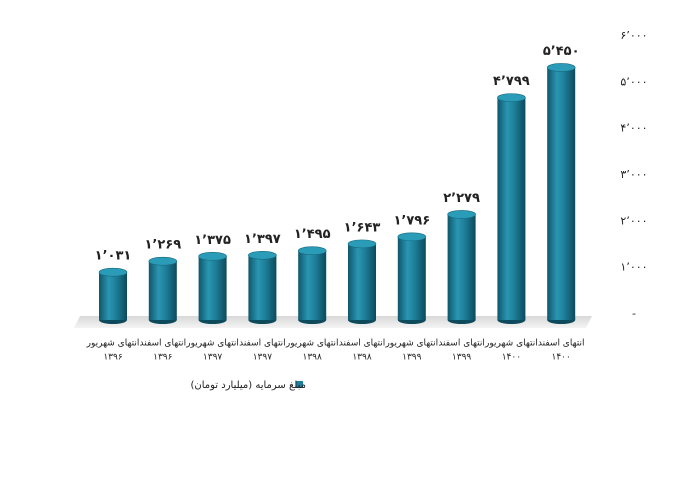 The image size is (685, 495). Describe the element at coordinates (633, 81) in the screenshot. I see `y-tick-label: ۵٬۰۰۰` at that location.